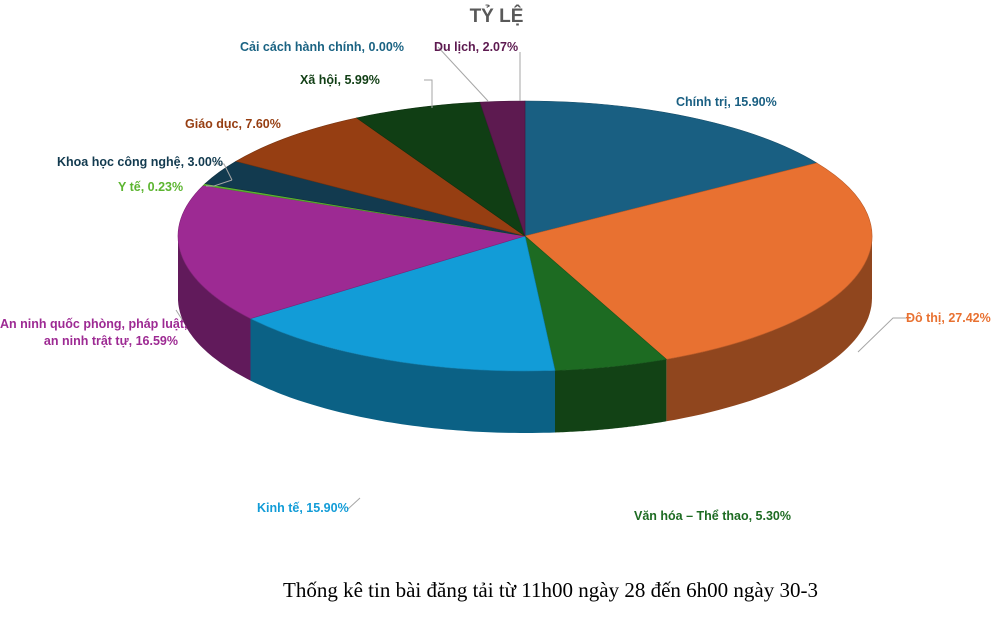 The image size is (1001, 628). I want to click on data-label-van-hoa: Văn hóa – Thể thao, 5.30%, so click(712, 516).